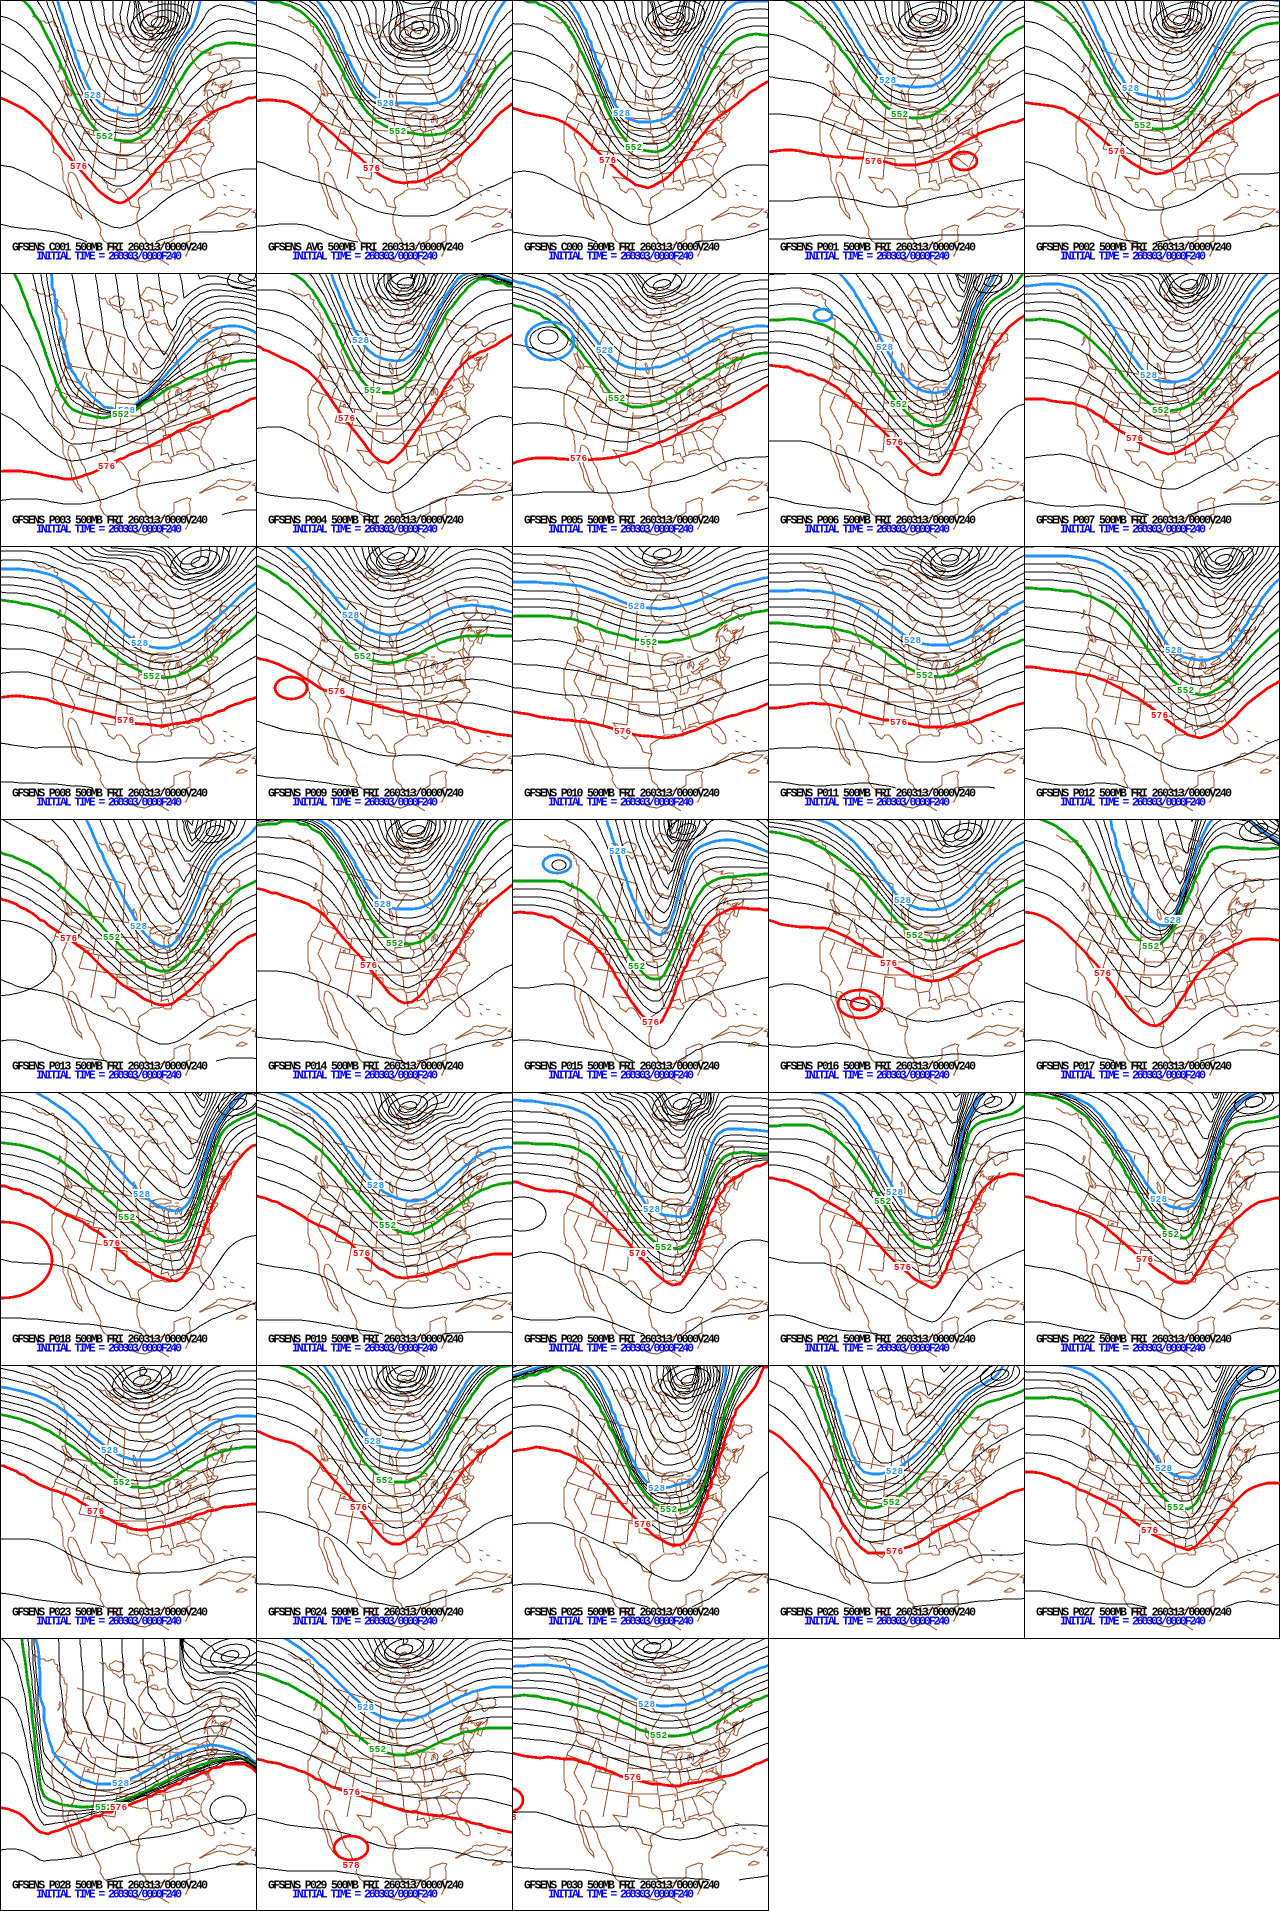 The width and height of the screenshot is (1280, 1911). What do you see at coordinates (622, 1340) in the screenshot?
I see `svg-text:GFSENS P020 500MB FRI 260313/0: GFSENS P020 500MB FRI 260313/0000V240` at bounding box center [622, 1340].